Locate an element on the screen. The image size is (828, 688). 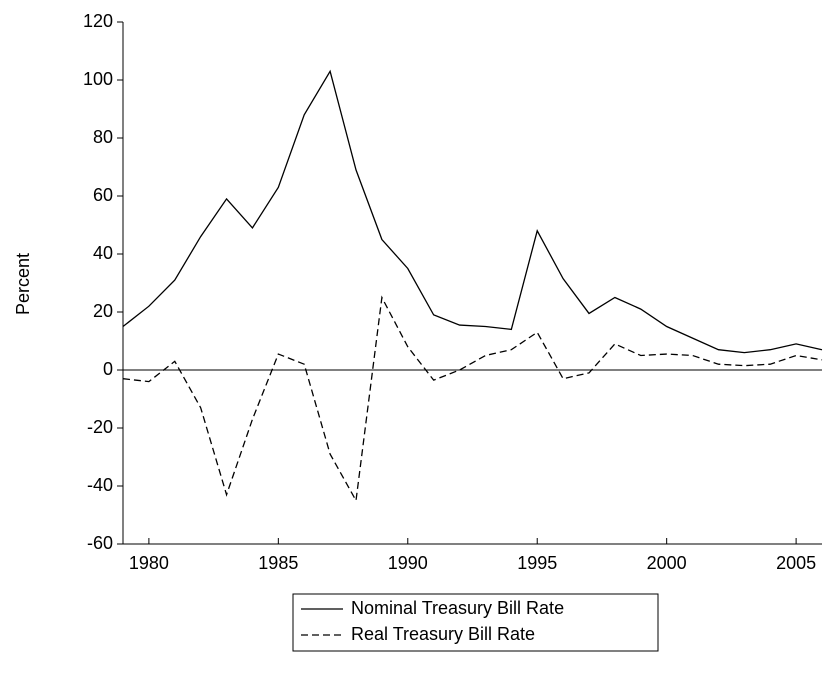
y-tick-label: 60 is located at coordinates (103, 195).